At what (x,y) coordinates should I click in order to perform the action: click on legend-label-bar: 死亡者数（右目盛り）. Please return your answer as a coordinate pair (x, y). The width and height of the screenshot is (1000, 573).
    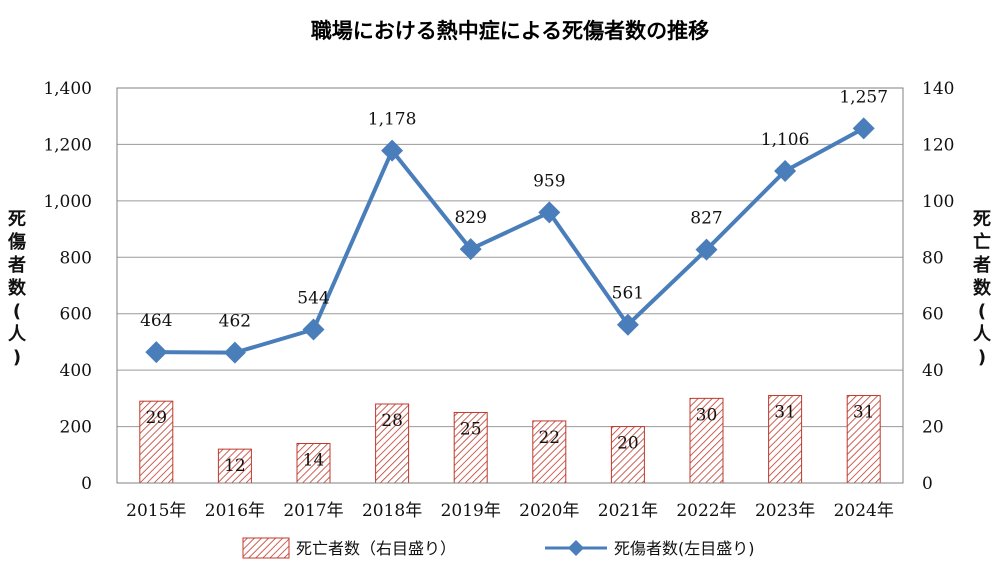
    Looking at the image, I should click on (376, 548).